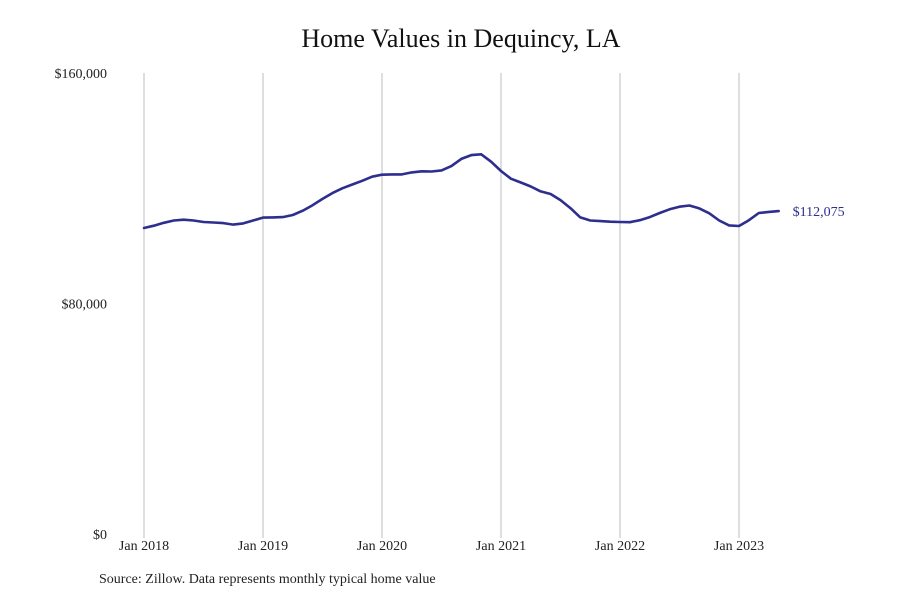  What do you see at coordinates (739, 546) in the screenshot?
I see `x-tick-label: Jan 2023` at bounding box center [739, 546].